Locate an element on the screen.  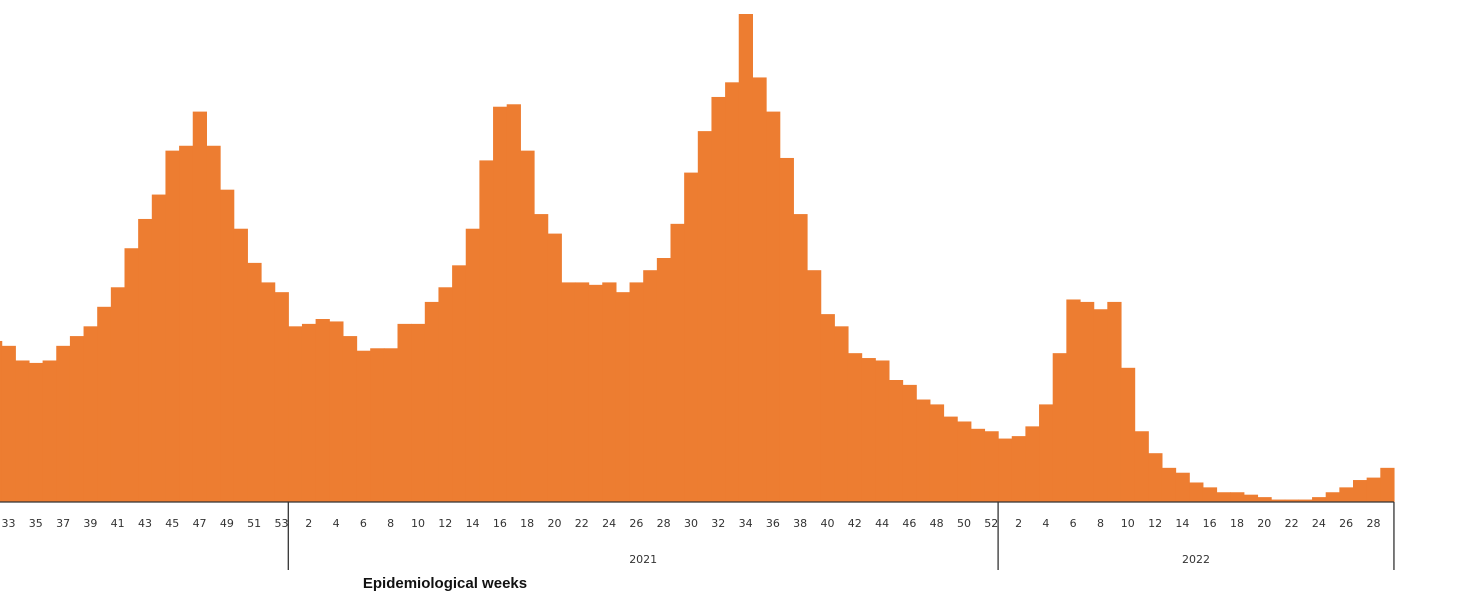
x-tick-label: 26 is located at coordinates (636, 523).